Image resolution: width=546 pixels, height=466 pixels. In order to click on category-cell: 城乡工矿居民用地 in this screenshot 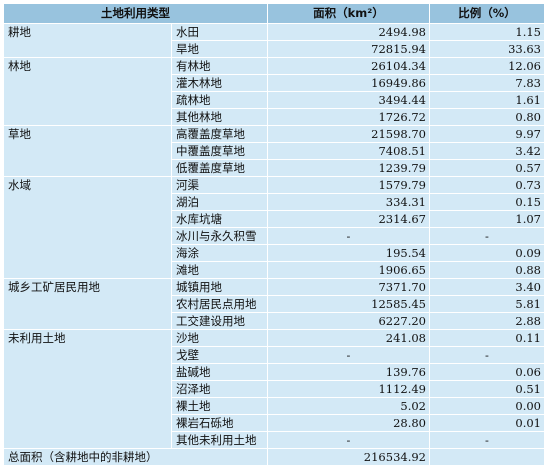, I will do `click(87, 304)`.